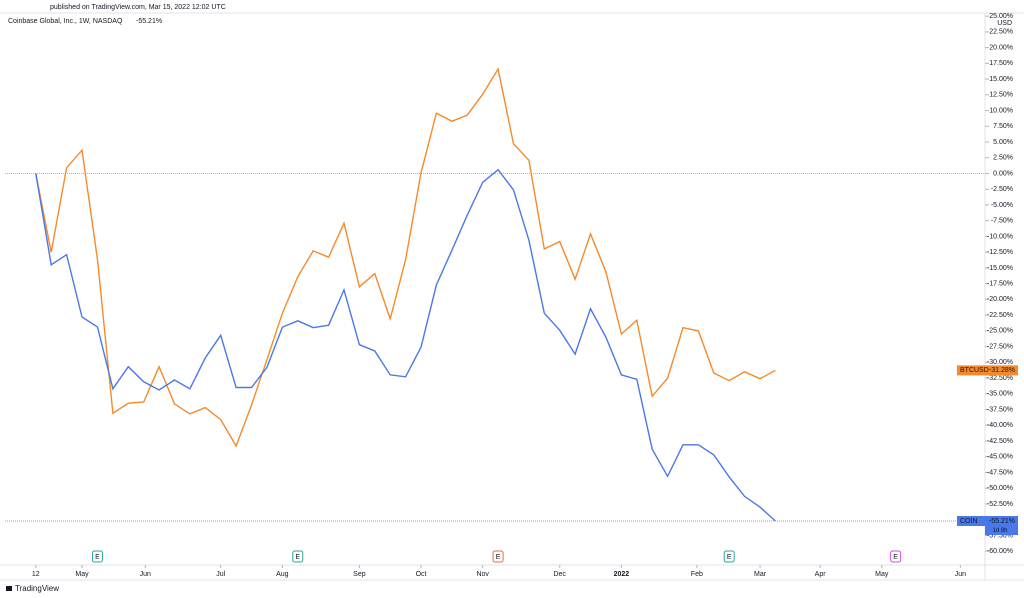  Describe the element at coordinates (1003, 173) in the screenshot. I see `y-tick-label: 0.00%` at that location.